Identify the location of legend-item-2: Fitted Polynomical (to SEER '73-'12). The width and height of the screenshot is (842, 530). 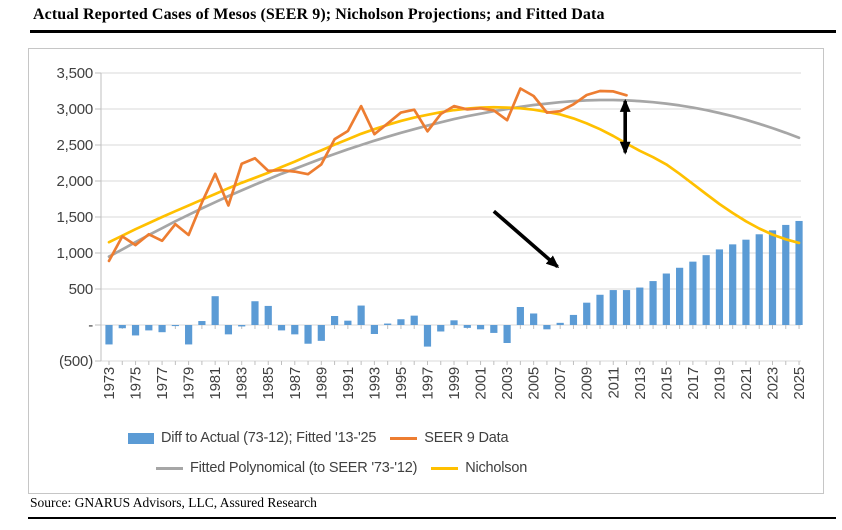
(286, 468).